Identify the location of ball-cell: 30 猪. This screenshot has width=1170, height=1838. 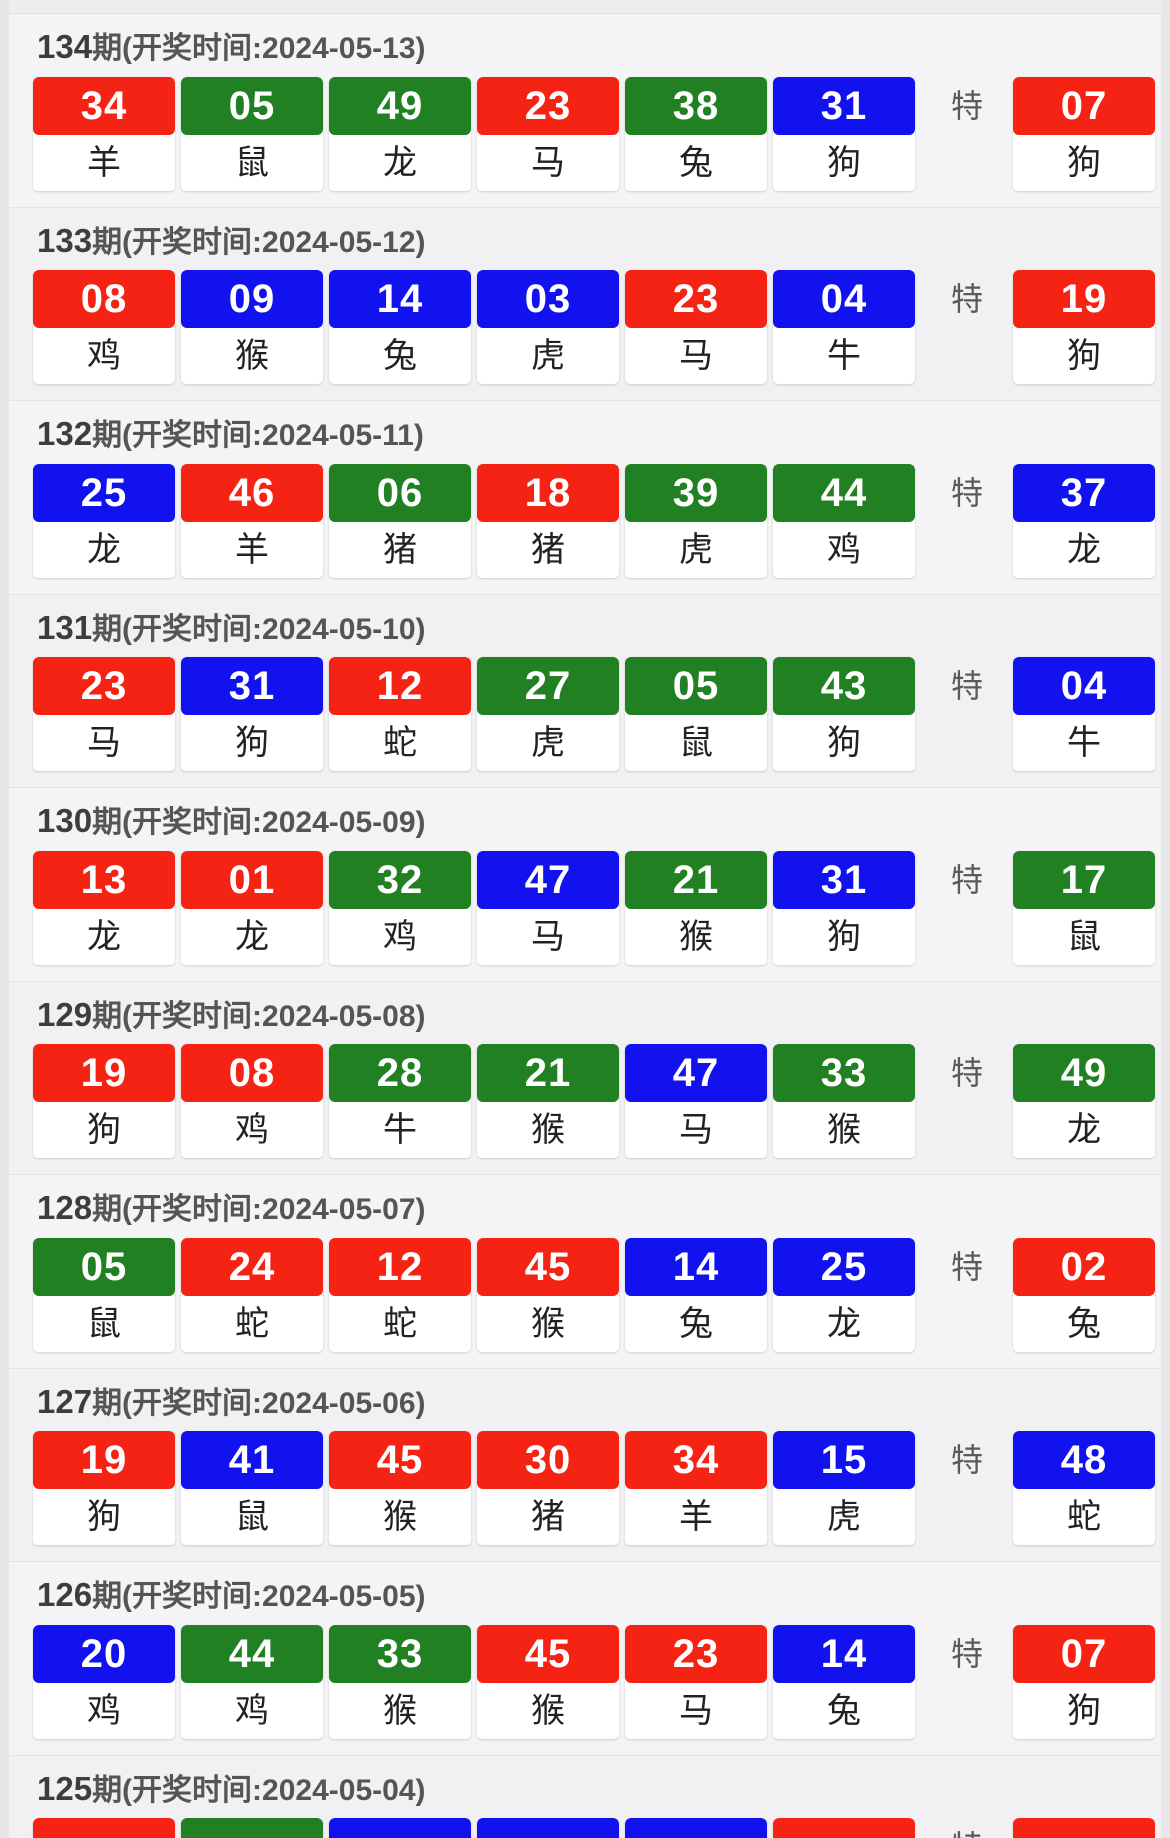
(548, 1488).